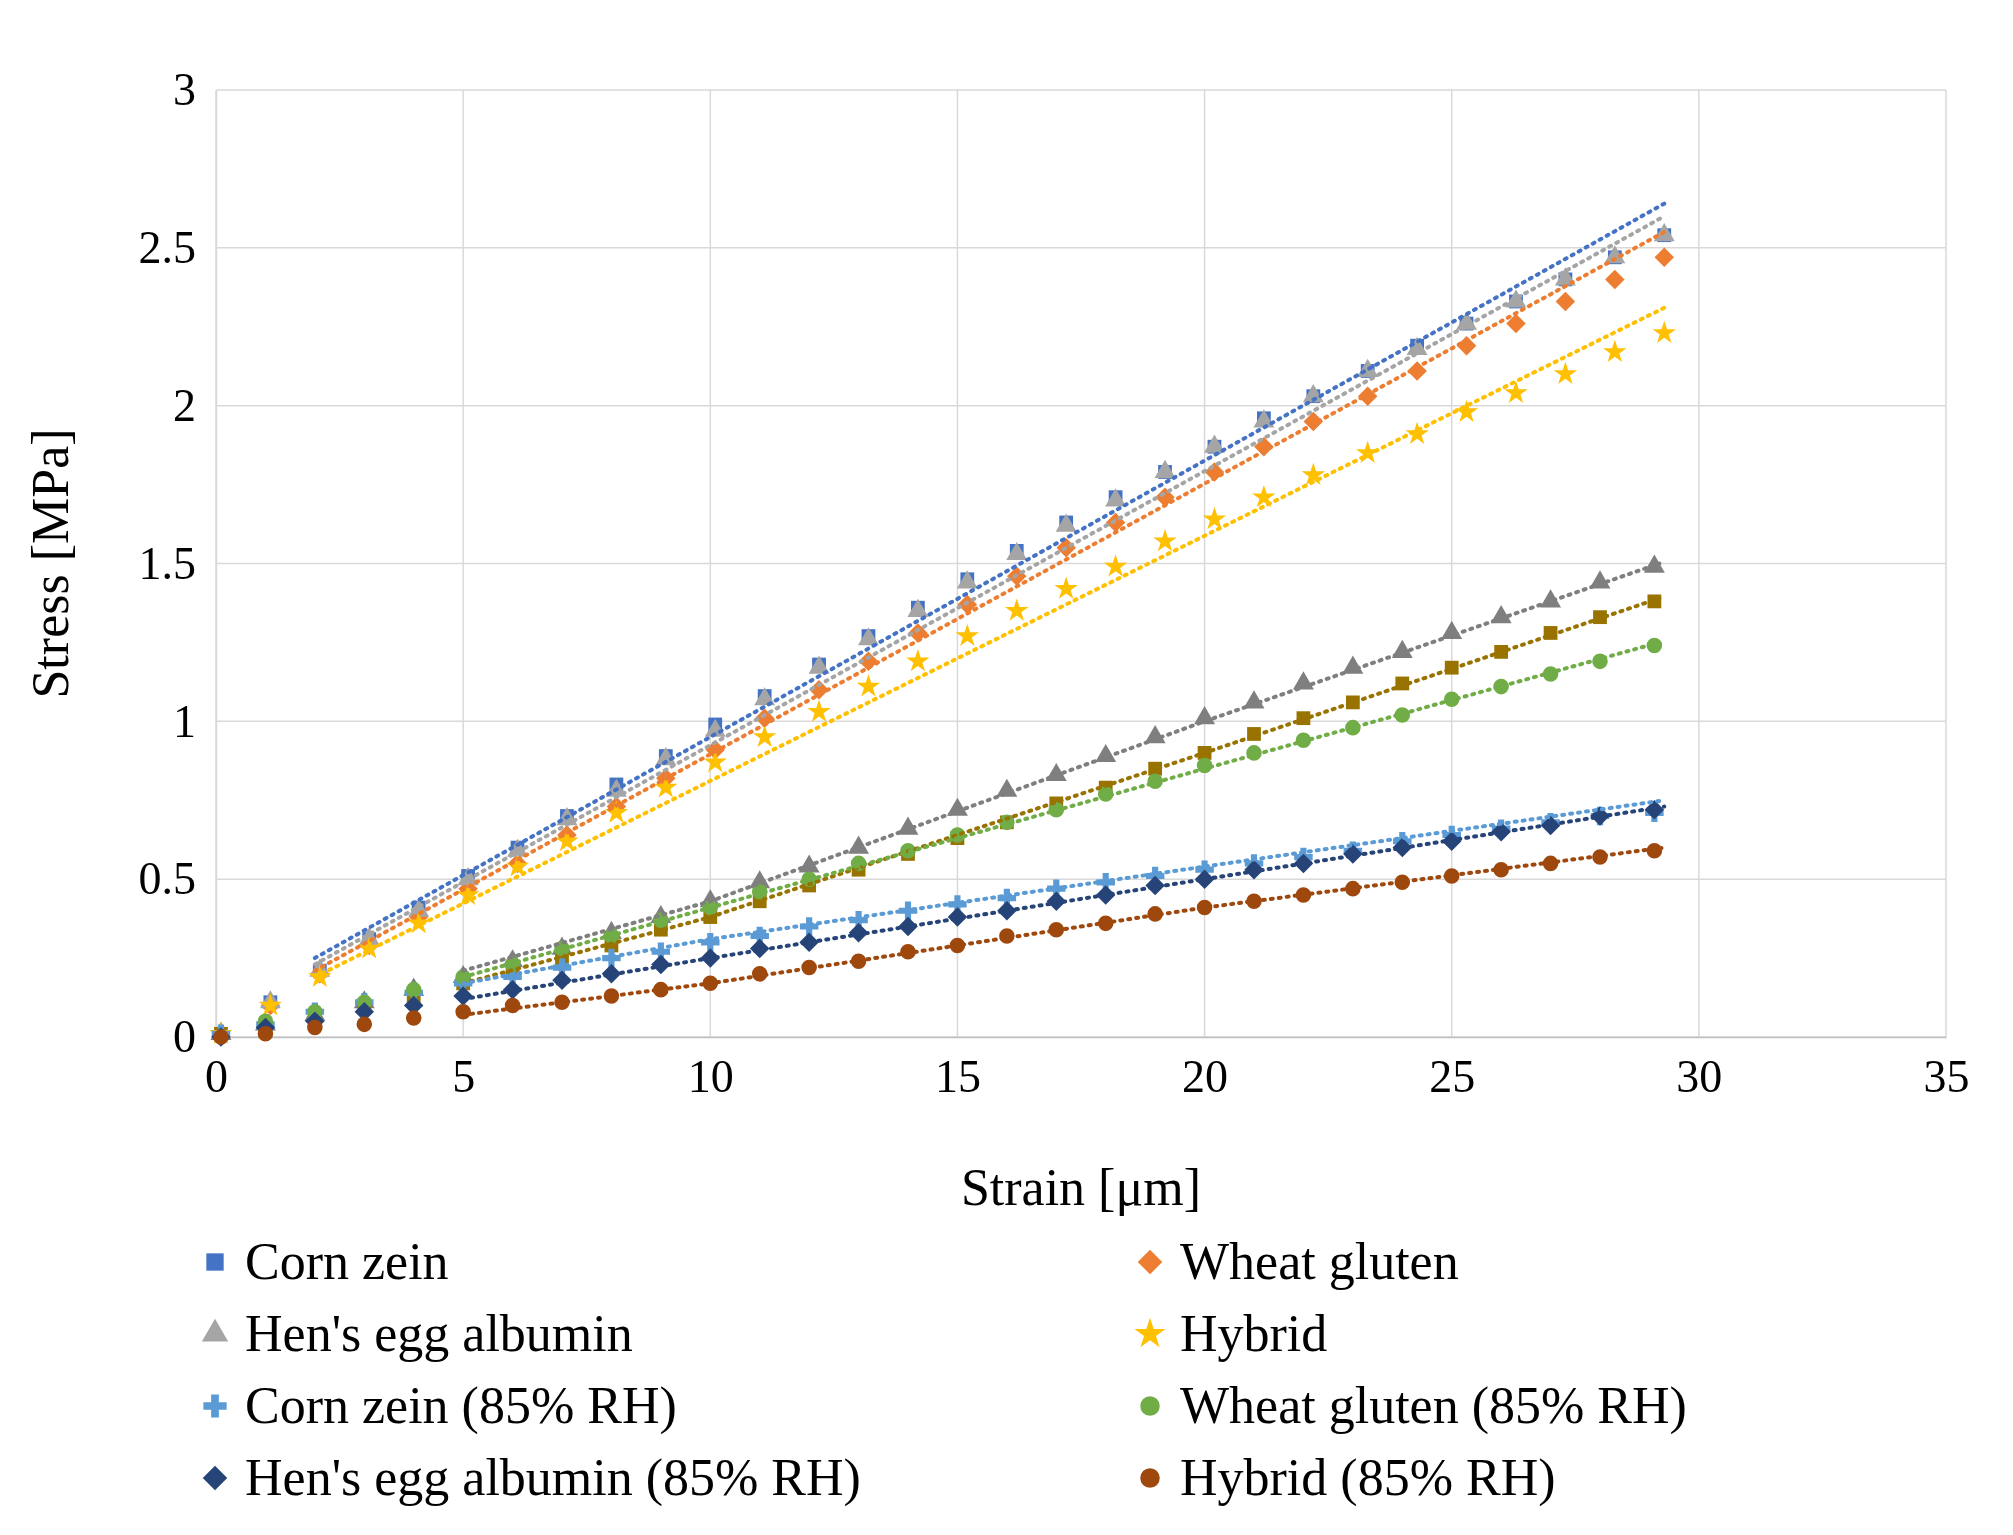  I want to click on y-tick-label: 0, so click(184, 1037).